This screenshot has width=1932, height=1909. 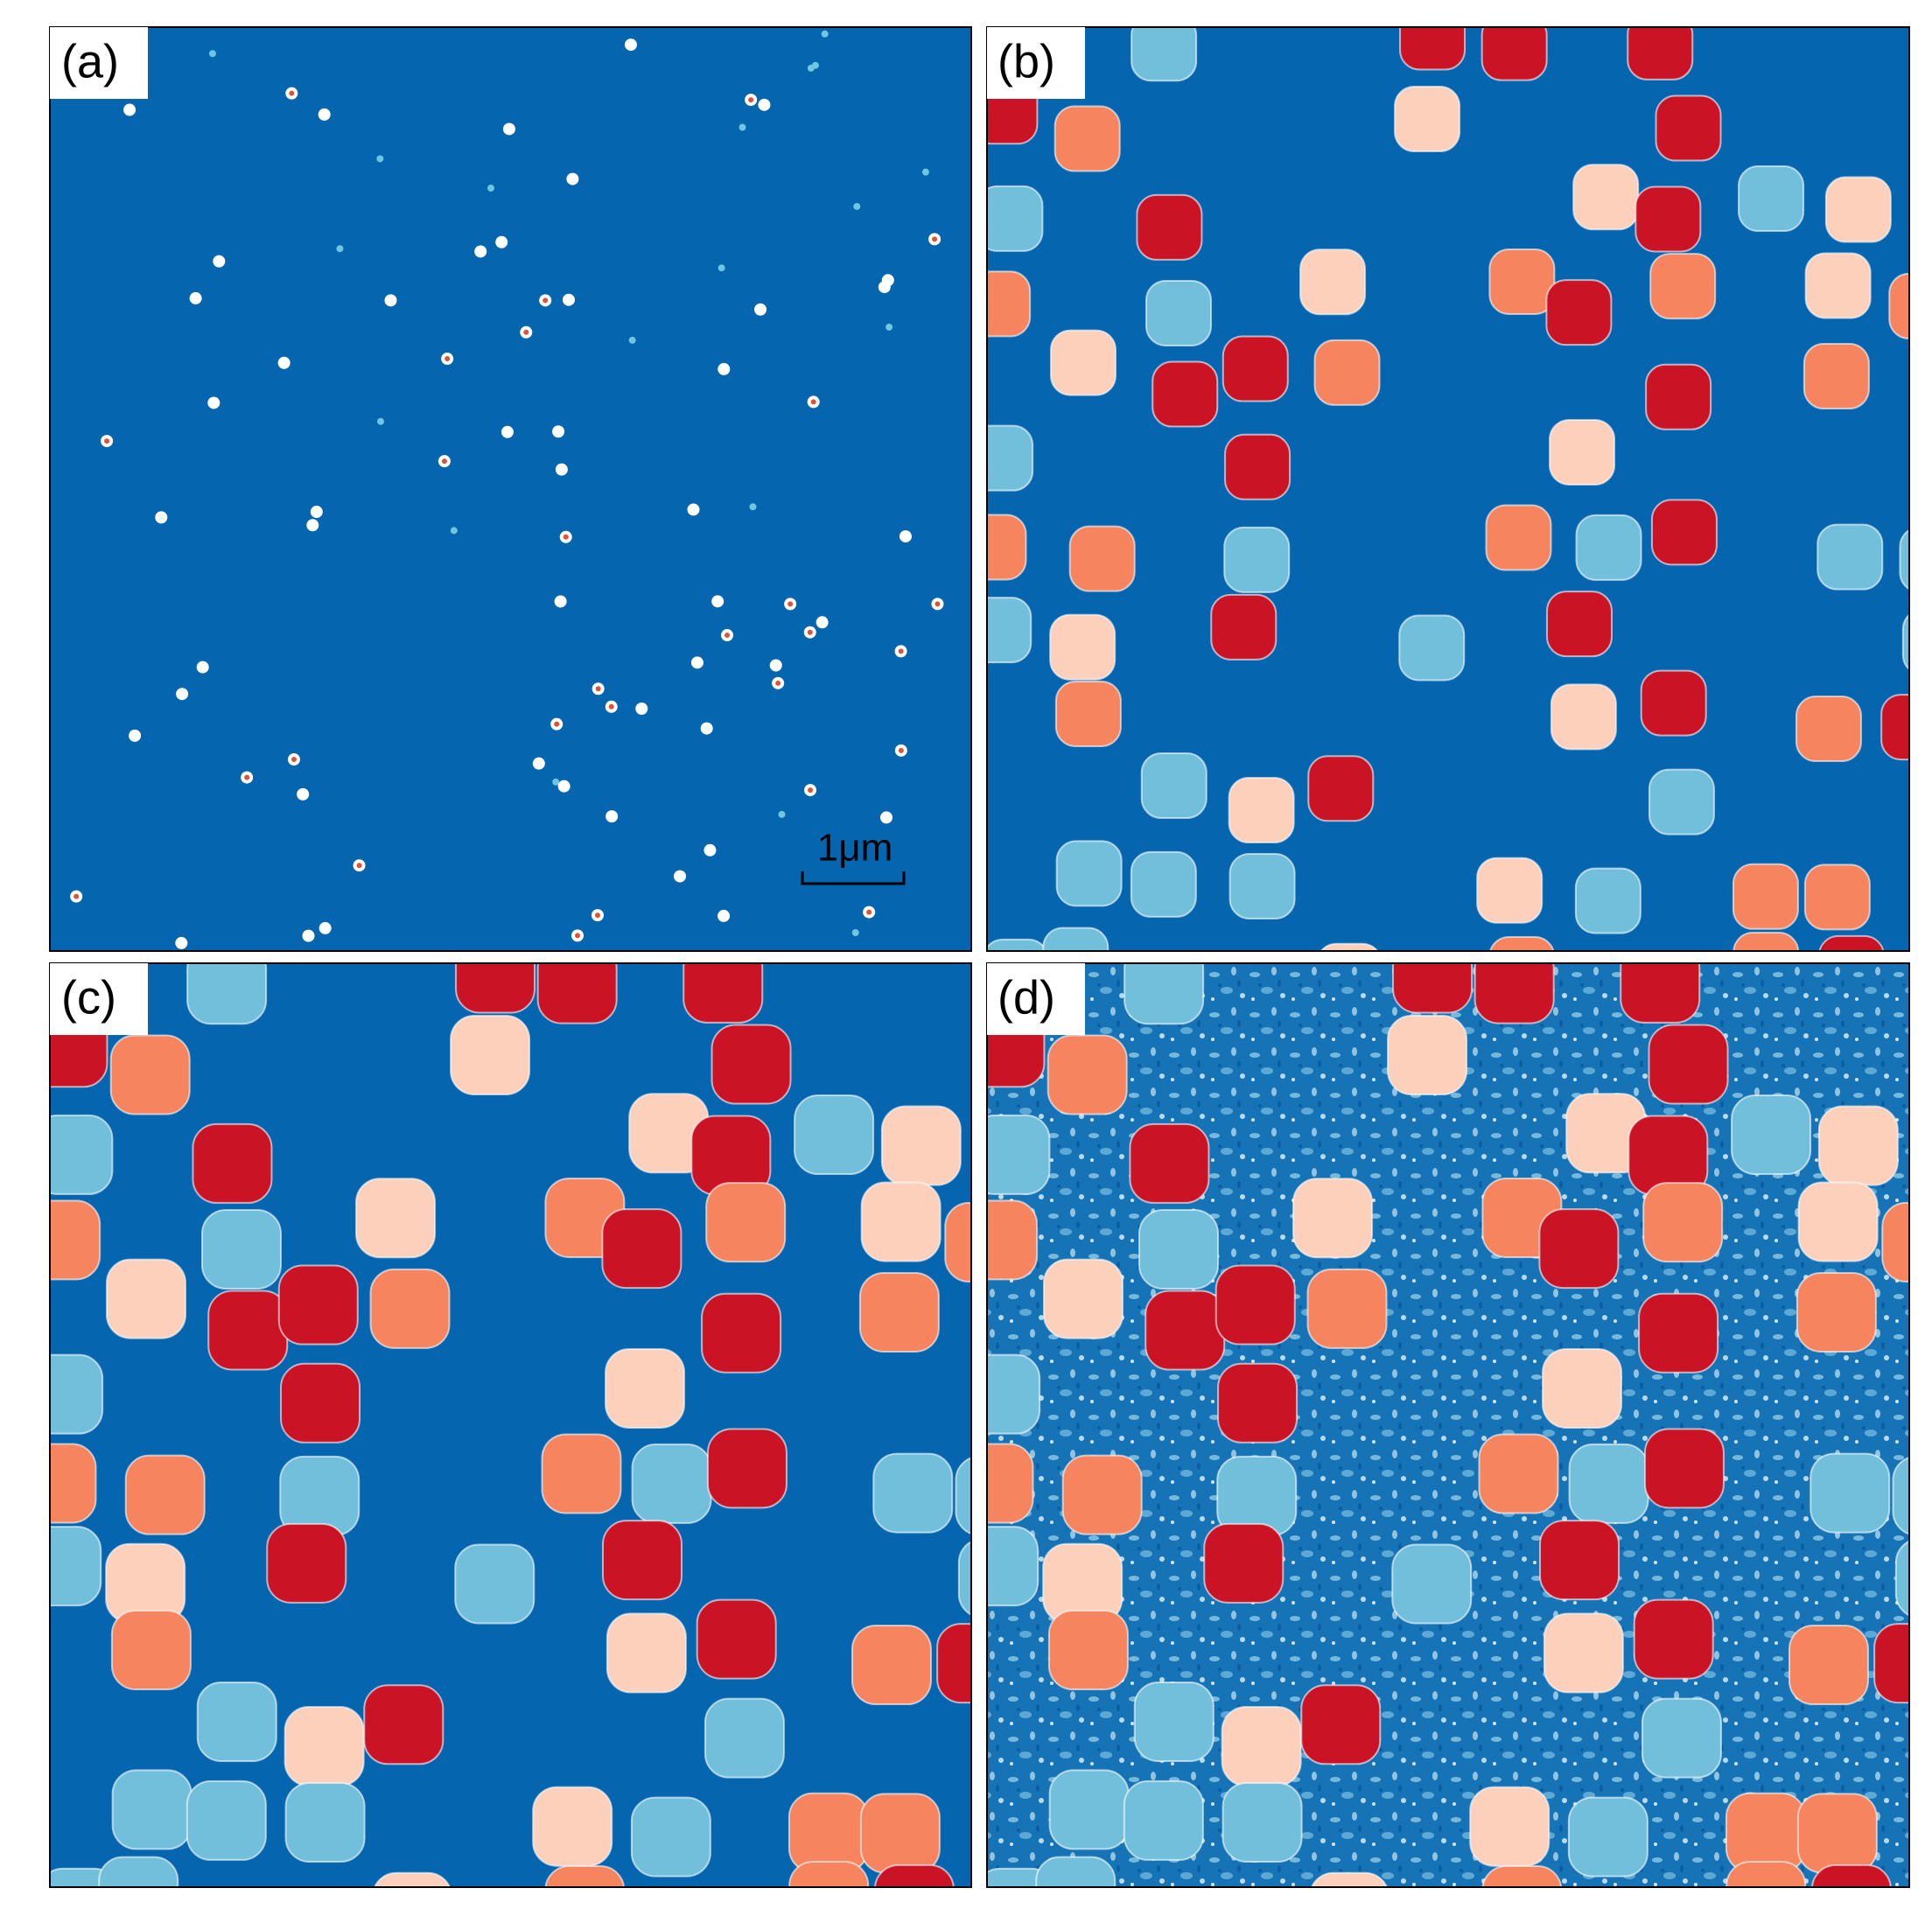 I want to click on label-box, so click(x=1036, y=63).